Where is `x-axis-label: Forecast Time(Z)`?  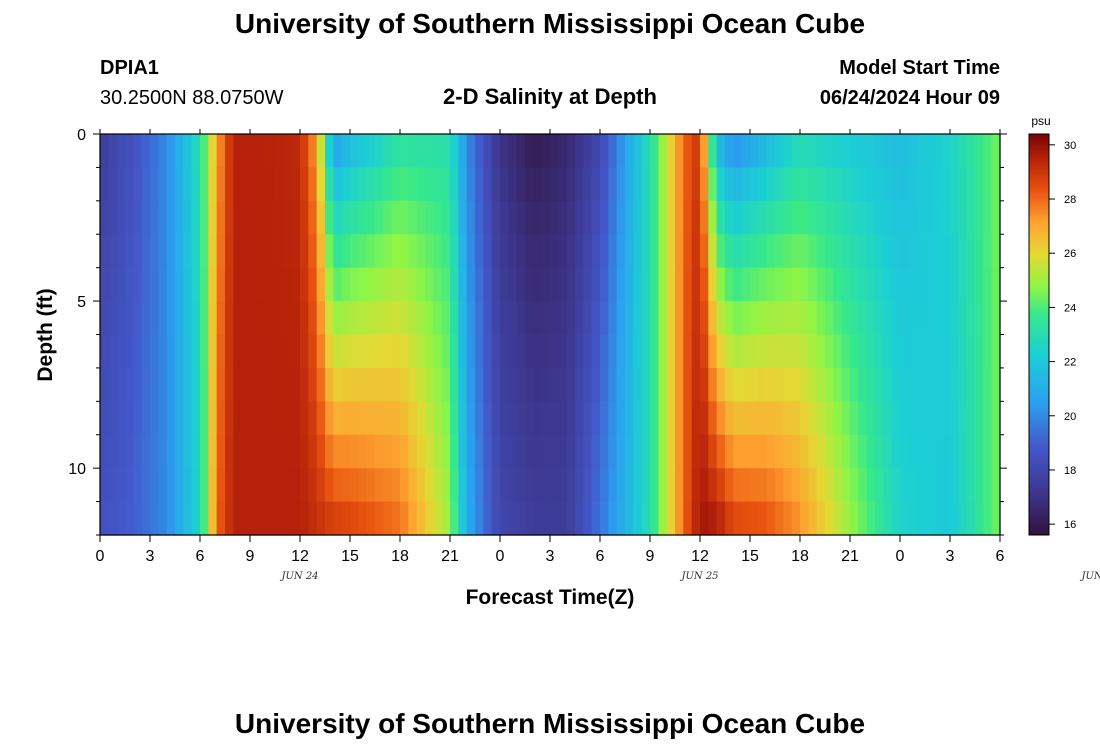 x-axis-label: Forecast Time(Z) is located at coordinates (550, 597).